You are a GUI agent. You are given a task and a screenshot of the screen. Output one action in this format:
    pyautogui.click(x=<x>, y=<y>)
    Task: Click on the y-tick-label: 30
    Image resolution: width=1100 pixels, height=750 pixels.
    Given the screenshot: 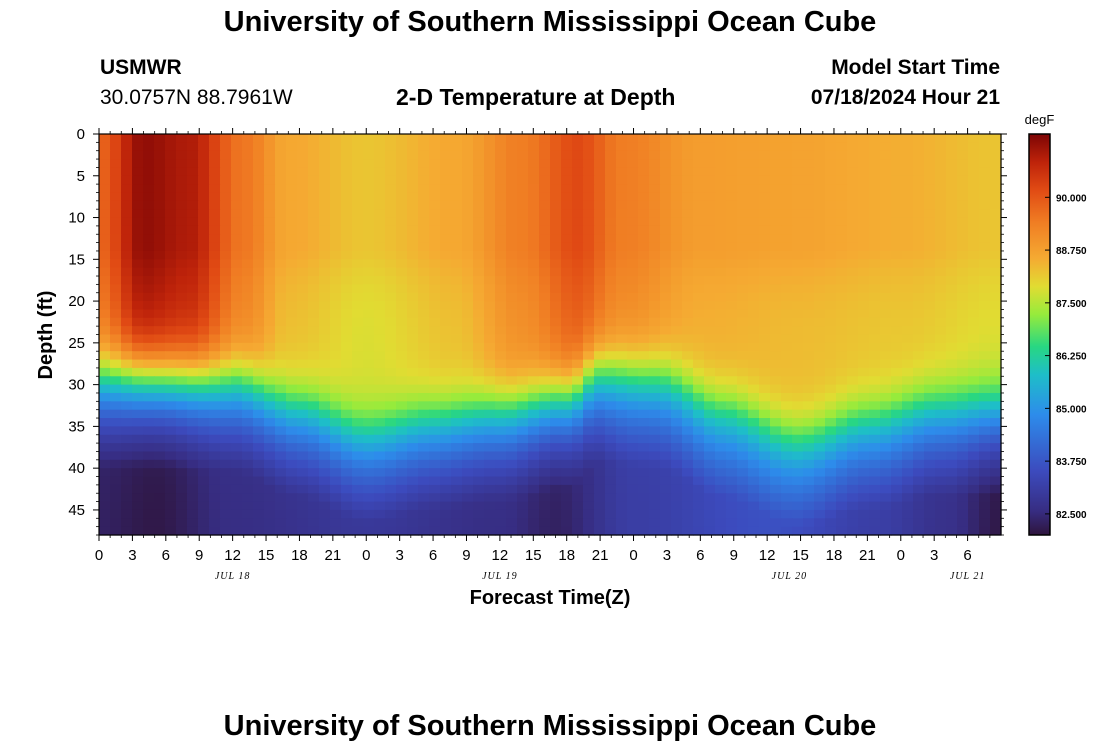 What is the action you would take?
    pyautogui.click(x=76, y=385)
    